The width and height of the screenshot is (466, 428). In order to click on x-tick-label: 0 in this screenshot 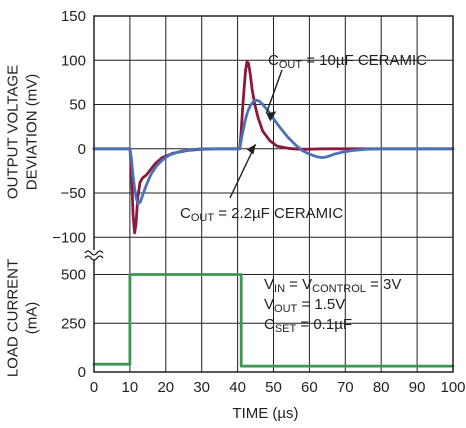, I will do `click(94, 387)`.